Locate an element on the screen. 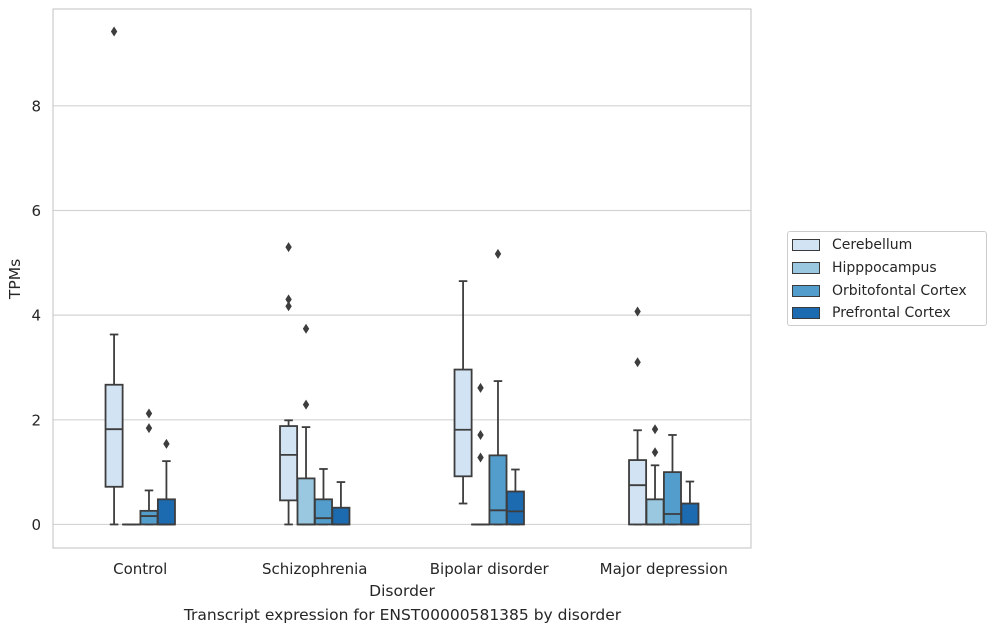 The image size is (999, 634). y-tick-label: 0 is located at coordinates (36, 525).